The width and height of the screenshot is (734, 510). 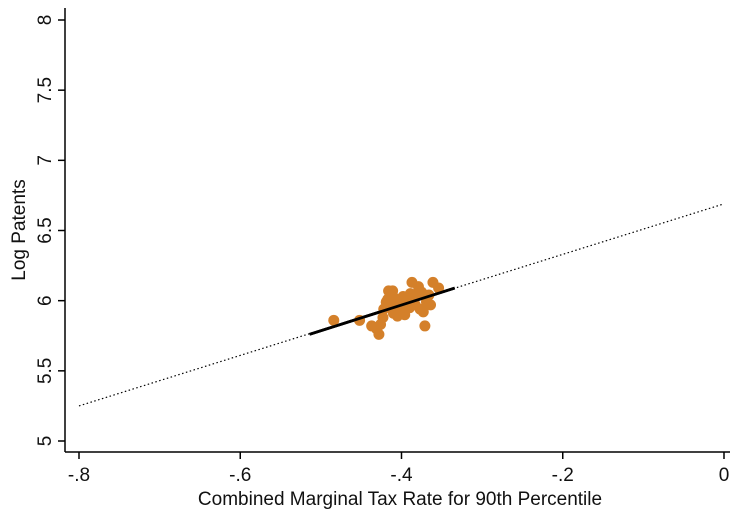 I want to click on y-tick-label: 7, so click(x=45, y=160).